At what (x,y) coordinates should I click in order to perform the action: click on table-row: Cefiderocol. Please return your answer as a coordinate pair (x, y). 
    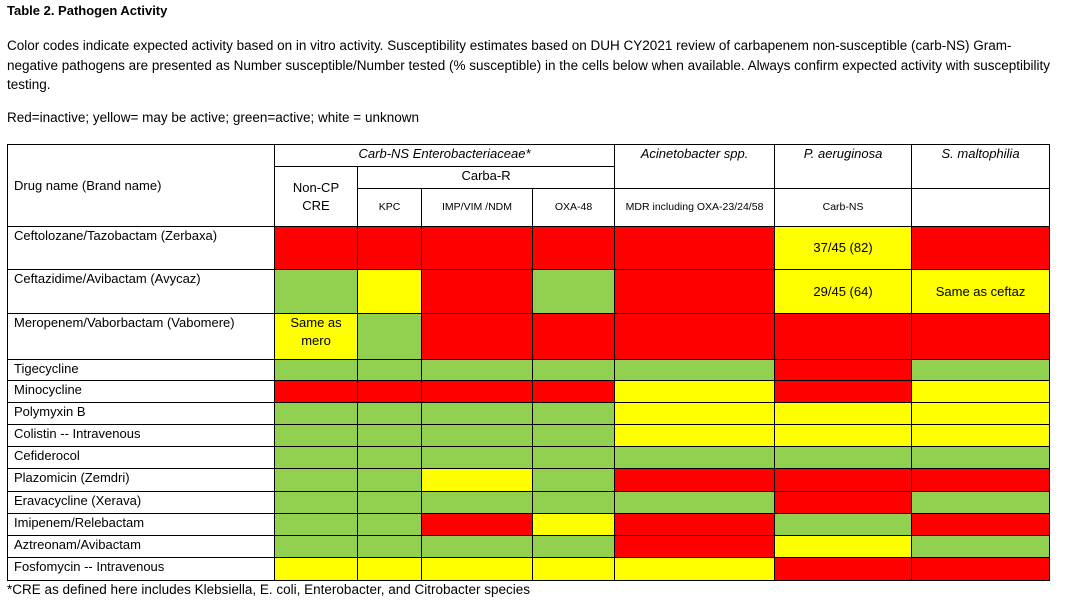
    Looking at the image, I should click on (529, 457).